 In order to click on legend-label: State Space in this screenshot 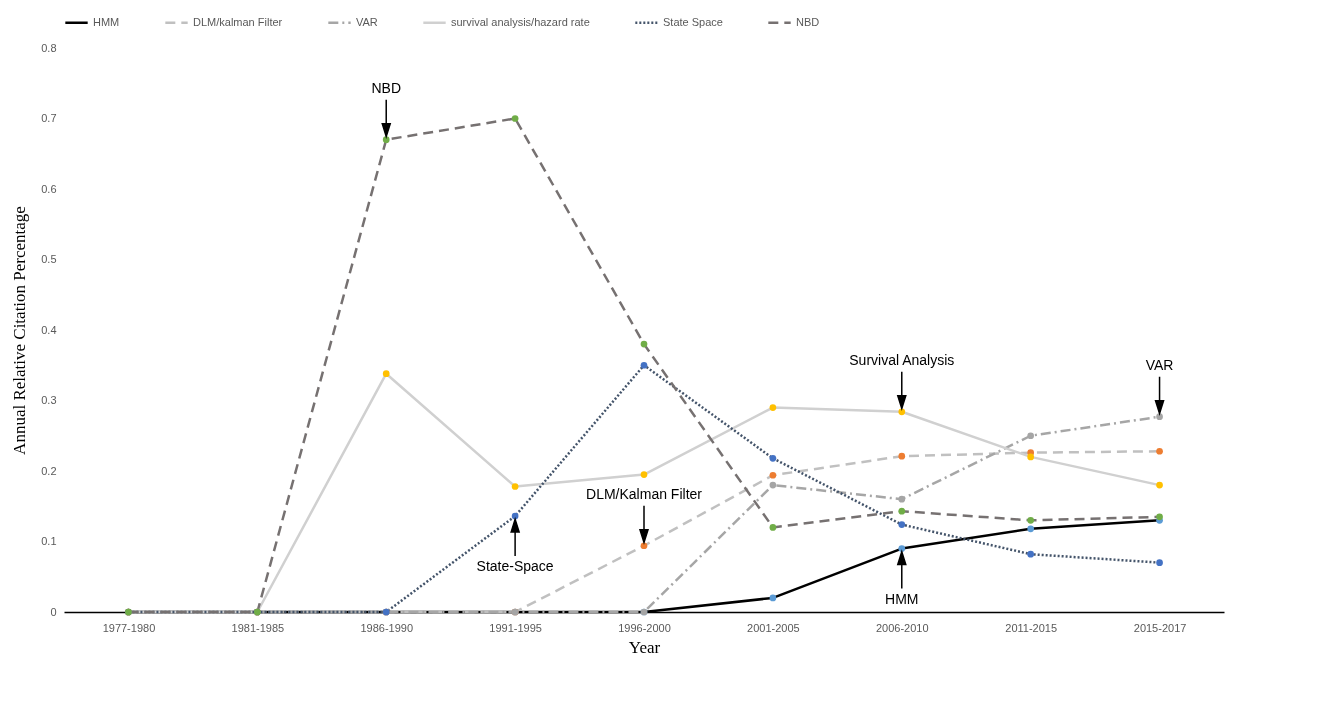, I will do `click(693, 21)`.